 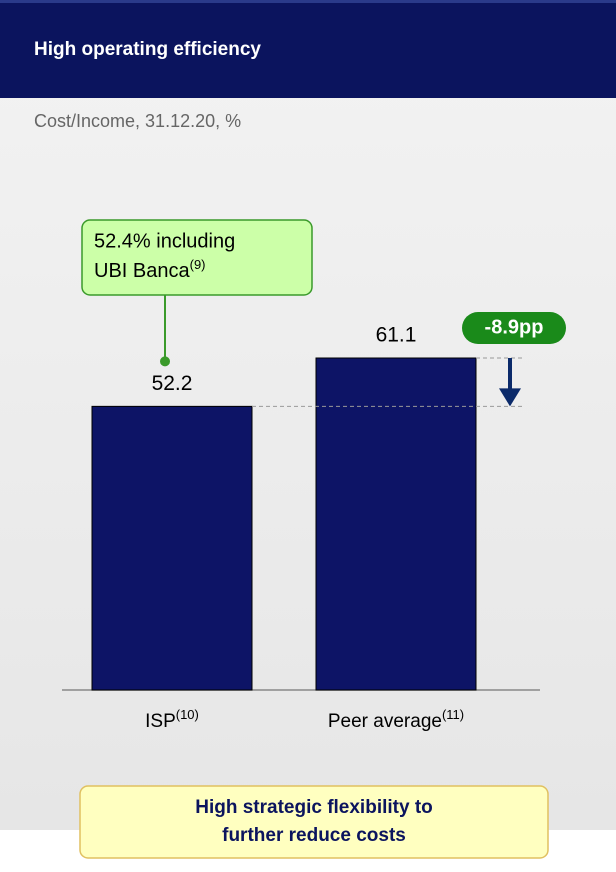 What do you see at coordinates (314, 807) in the screenshot?
I see `footer-line: High strategic flexibility to` at bounding box center [314, 807].